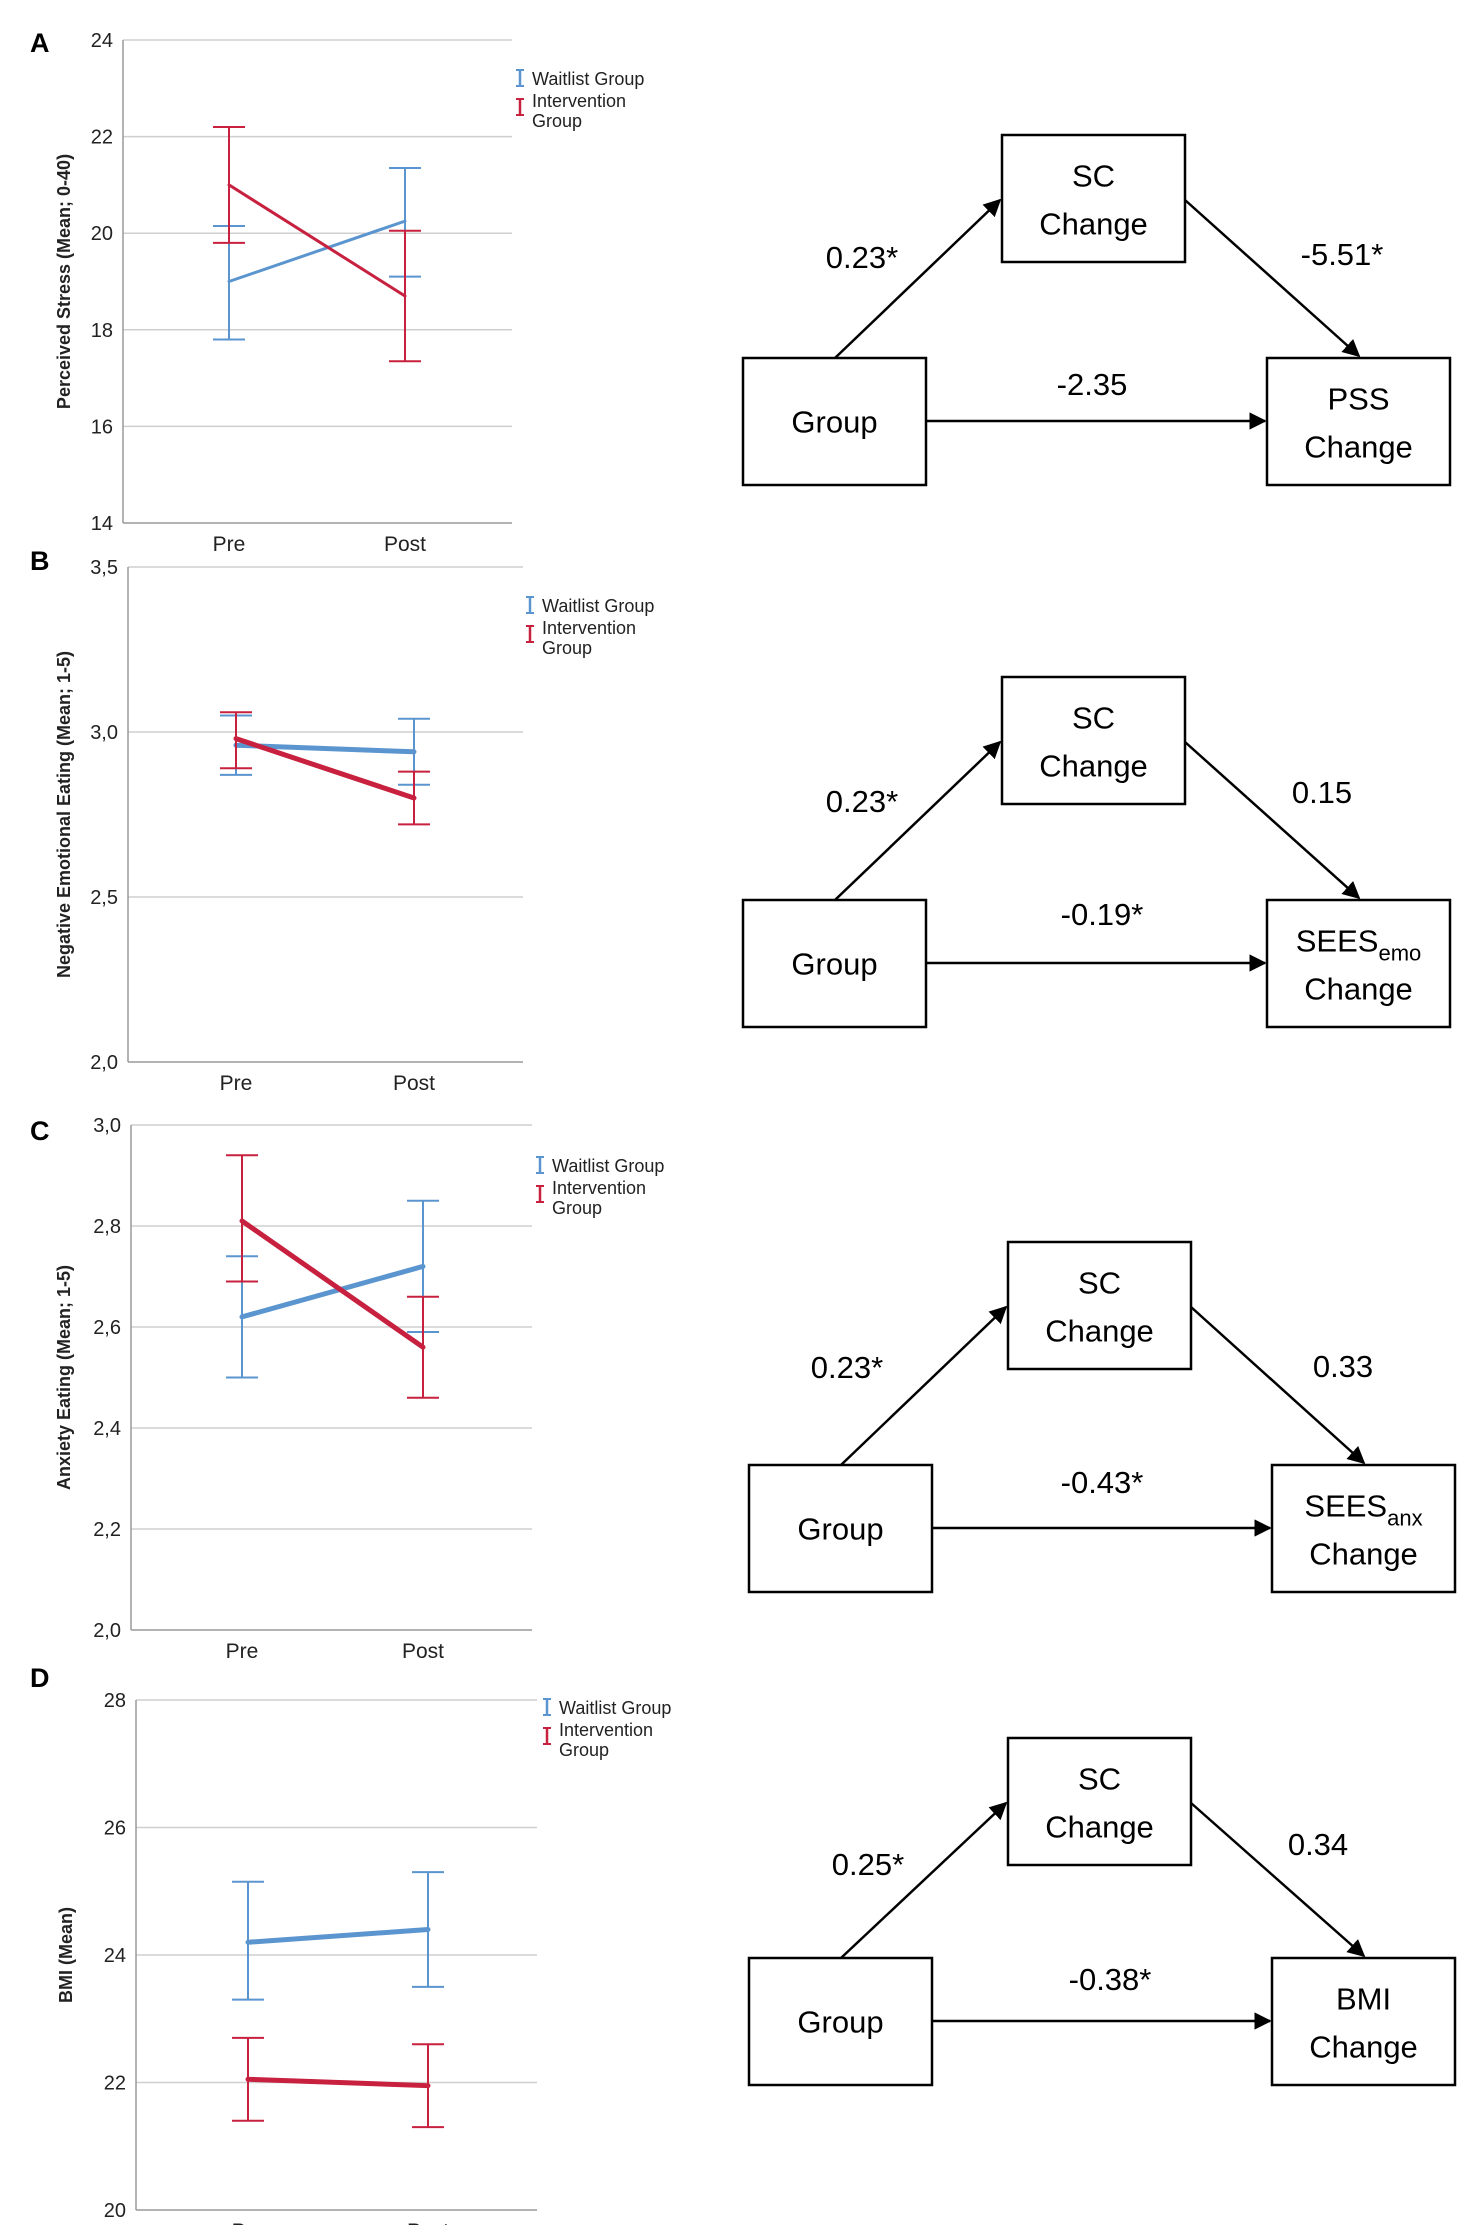  I want to click on y-tick-label: 22, so click(115, 2084).